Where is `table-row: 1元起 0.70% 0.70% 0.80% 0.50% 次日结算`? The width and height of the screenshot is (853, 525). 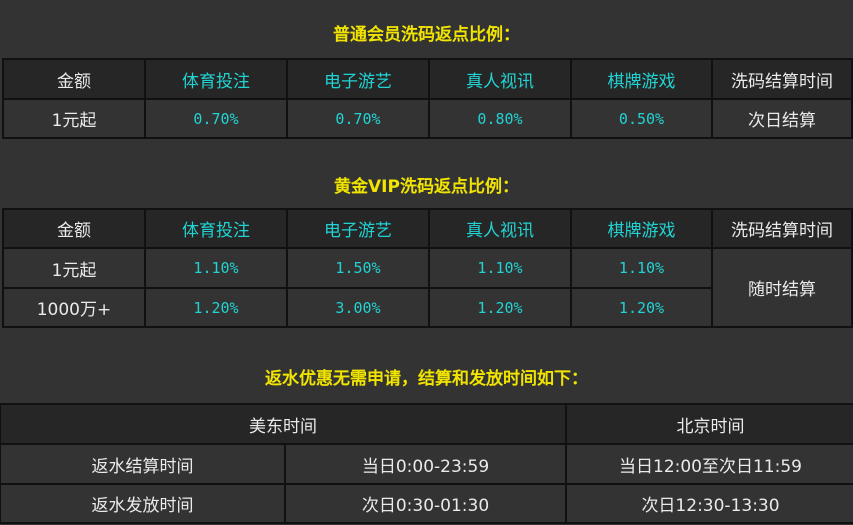
table-row: 1元起 0.70% 0.70% 0.80% 0.50% 次日结算 is located at coordinates (427, 118).